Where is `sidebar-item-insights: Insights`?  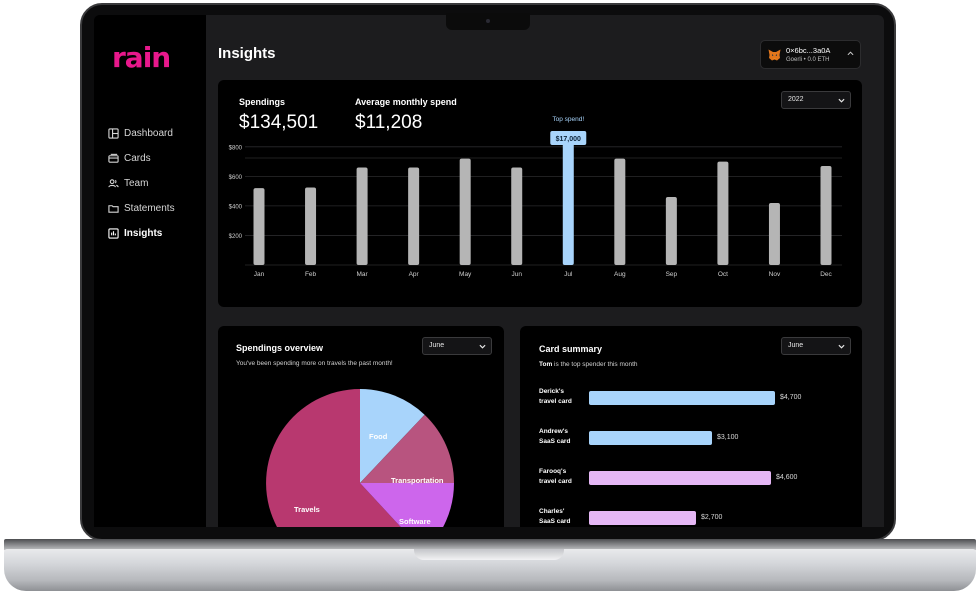
sidebar-item-insights: Insights is located at coordinates (141, 233).